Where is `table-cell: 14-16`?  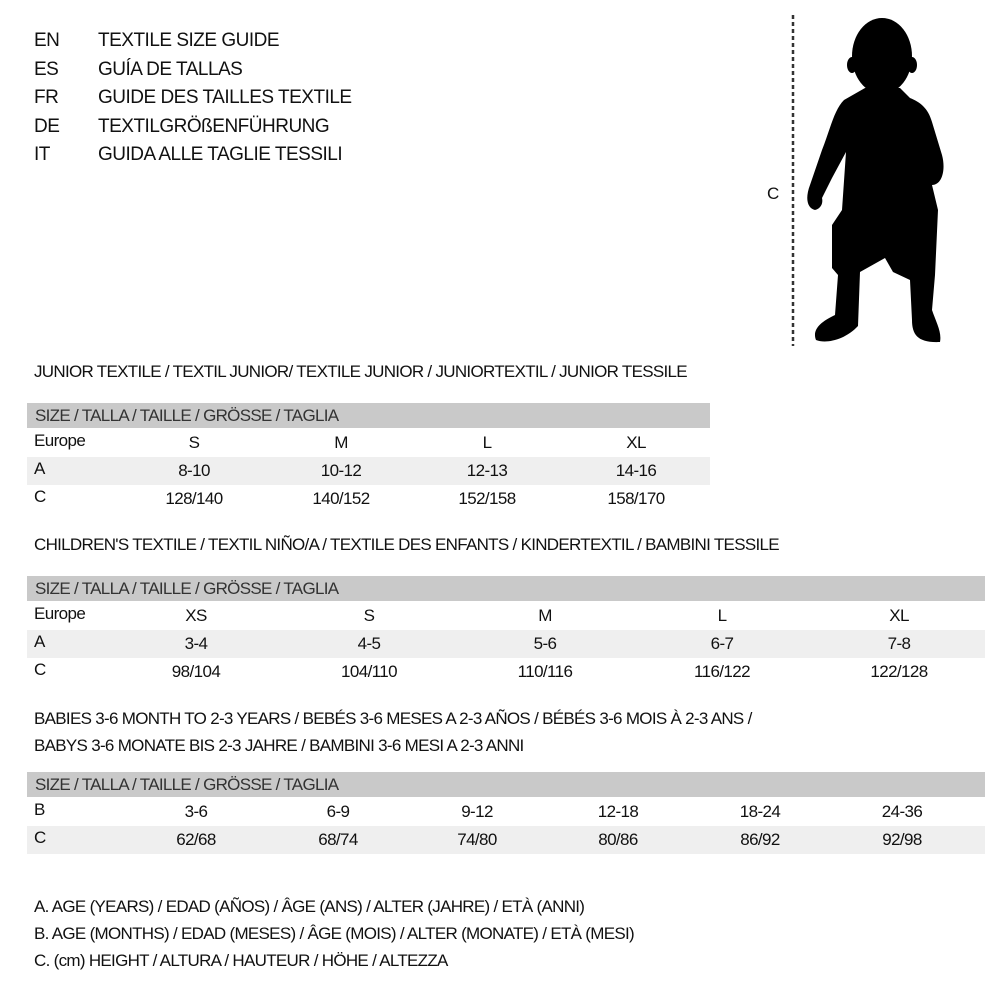
table-cell: 14-16 is located at coordinates (636, 470).